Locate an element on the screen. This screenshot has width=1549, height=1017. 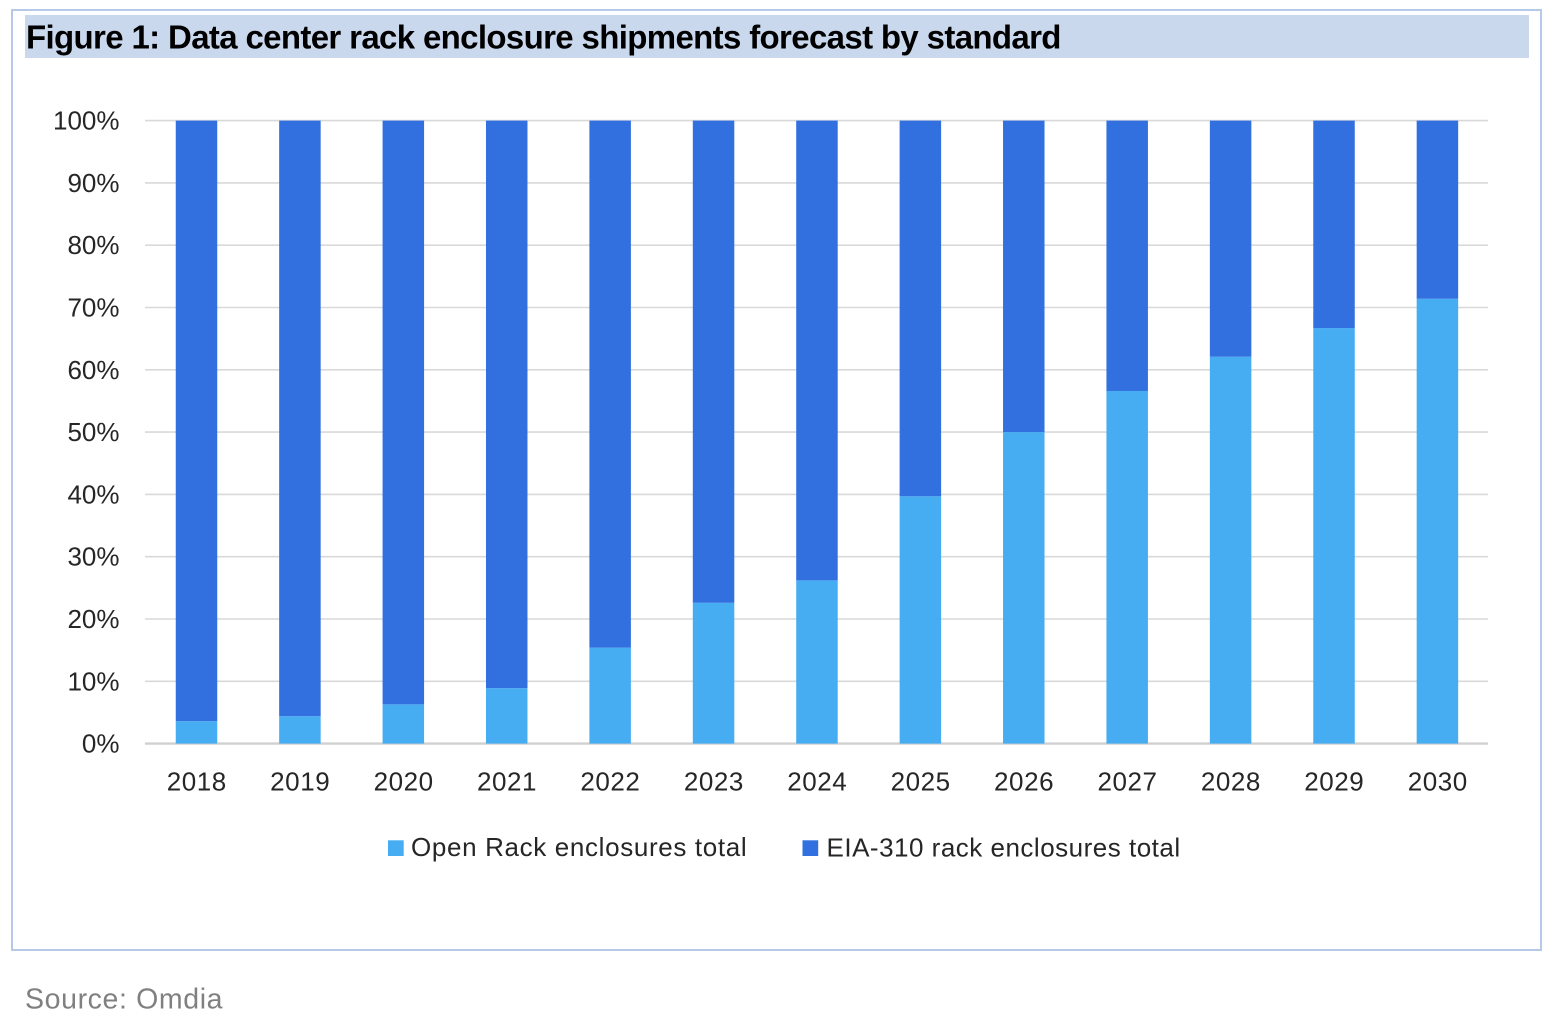
svg-text: 2029 is located at coordinates (1334, 781).